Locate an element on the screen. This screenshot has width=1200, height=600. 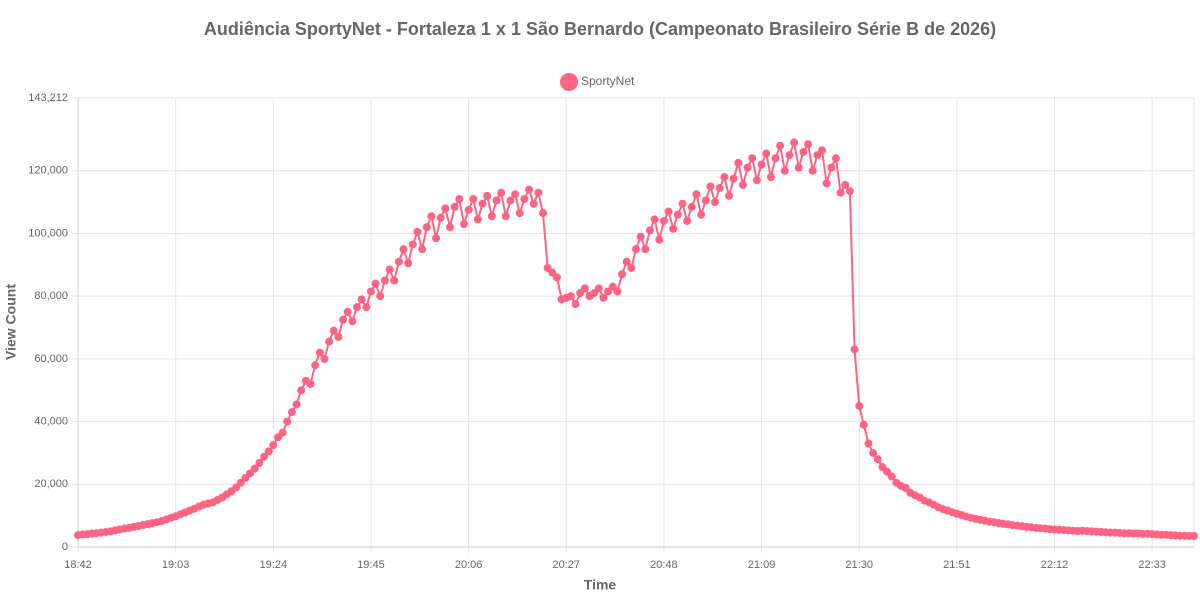
y-tick-label: 120,000 is located at coordinates (48, 171).